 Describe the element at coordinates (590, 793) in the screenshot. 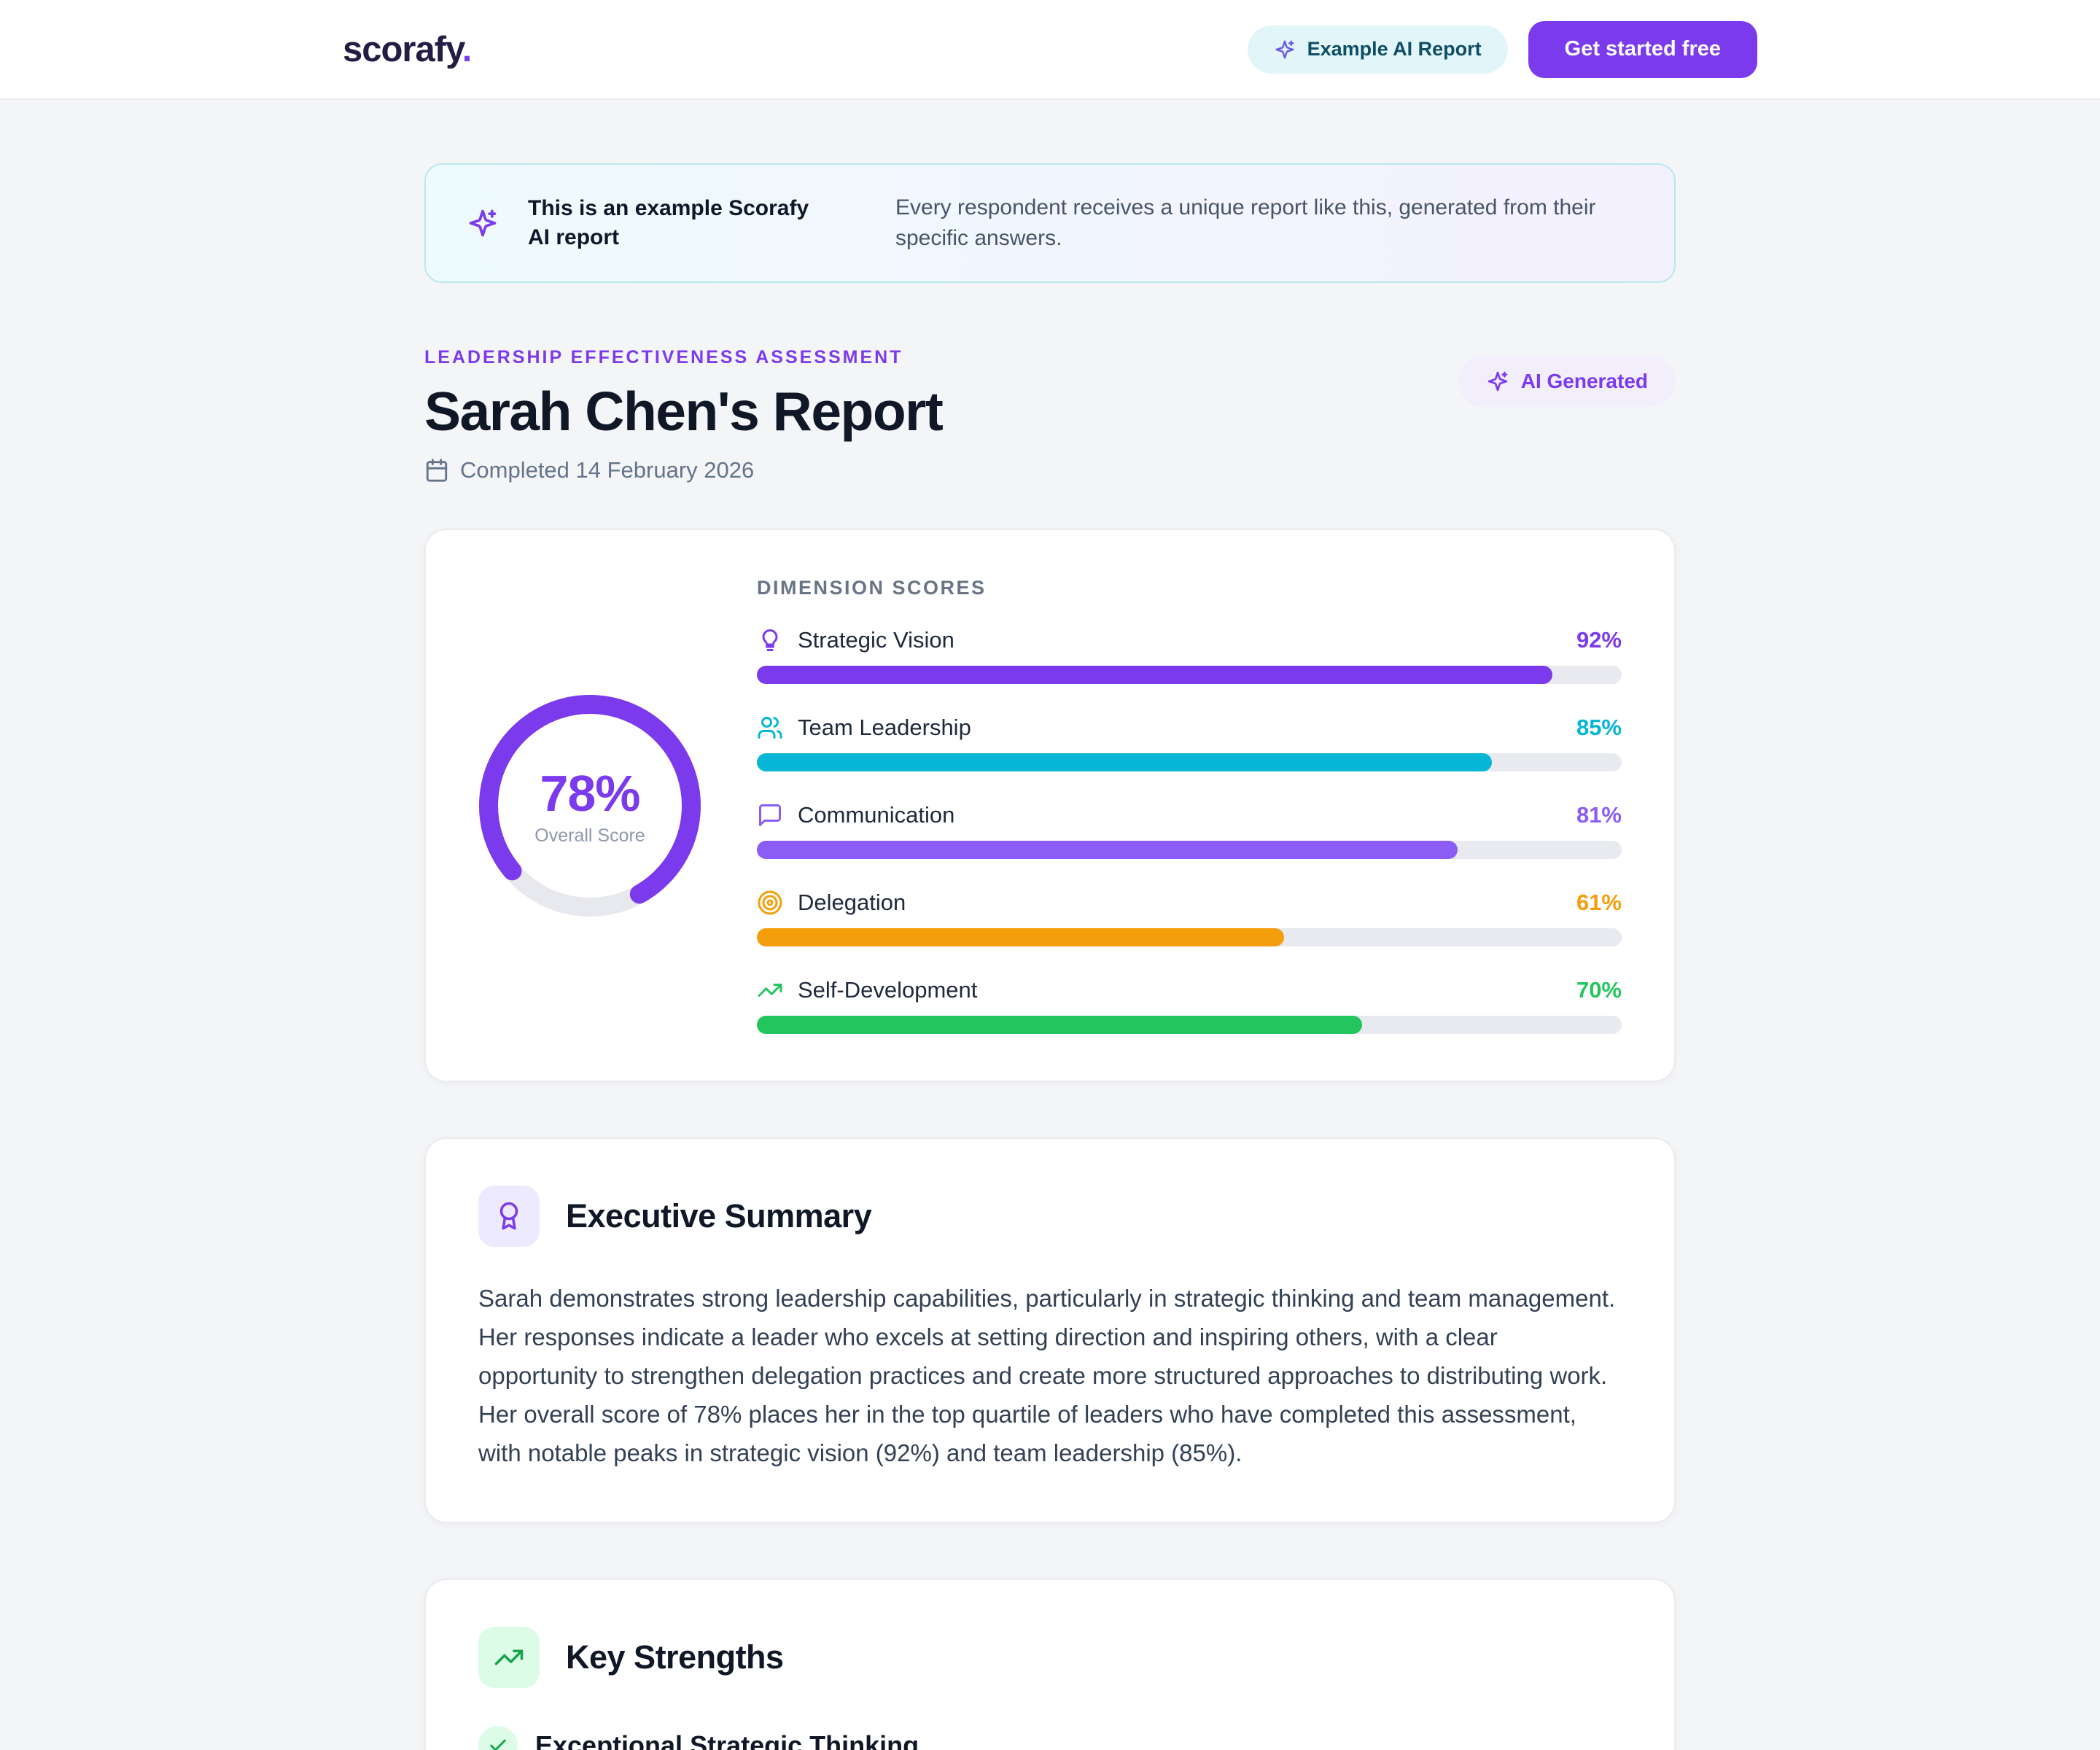

I see `overall-score-value: 78%` at that location.